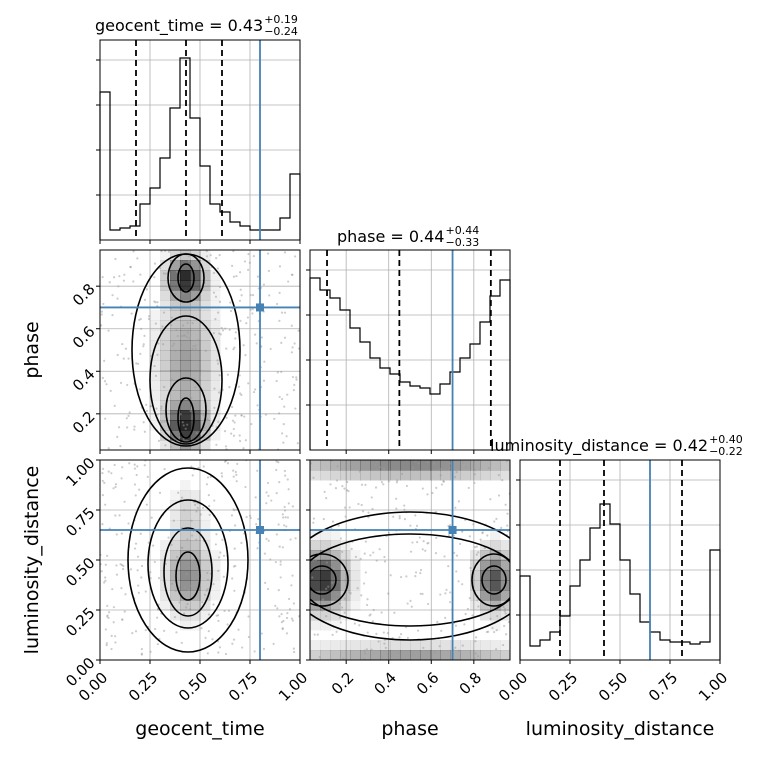 The image size is (760, 760). I want to click on x-axis-label: luminosity_distance, so click(620, 729).